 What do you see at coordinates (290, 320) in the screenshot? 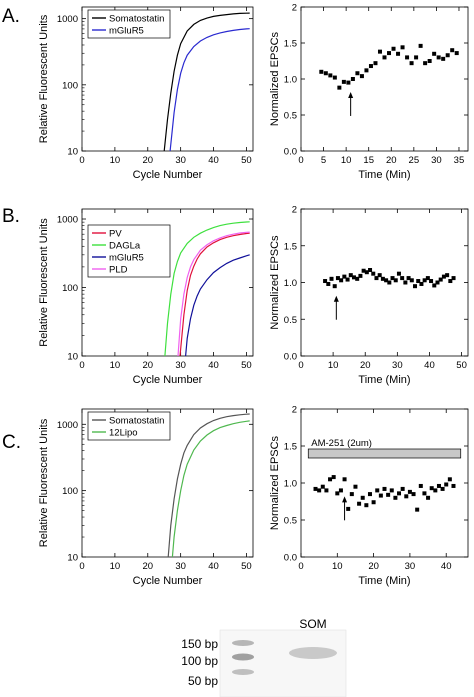
I see `y-tick-label: 0.5` at bounding box center [290, 320].